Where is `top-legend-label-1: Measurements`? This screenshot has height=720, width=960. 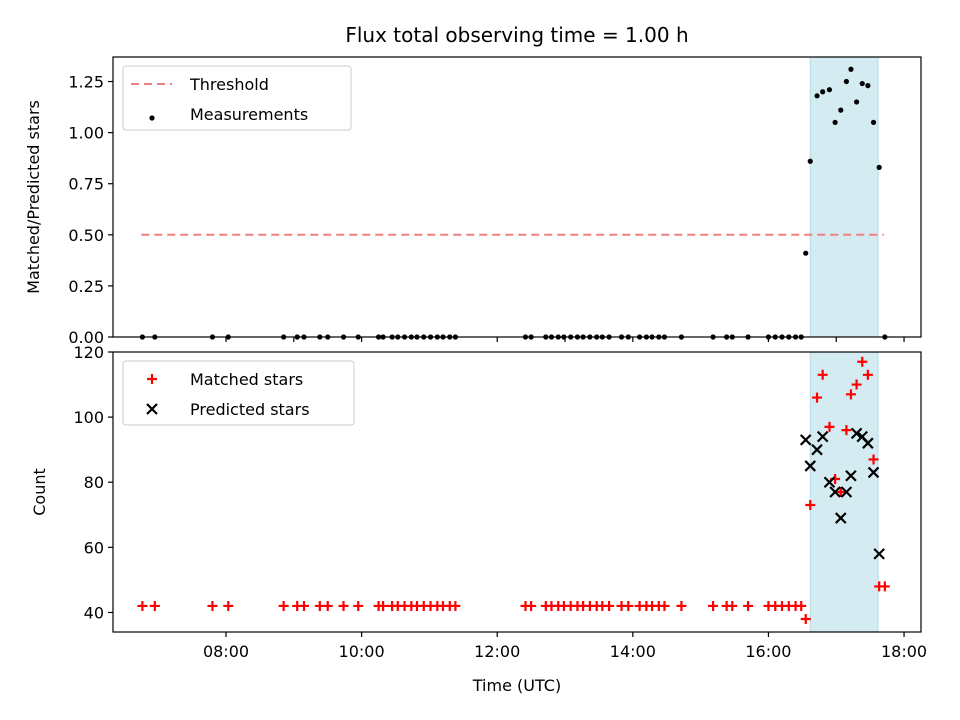
top-legend-label-1: Measurements is located at coordinates (249, 114).